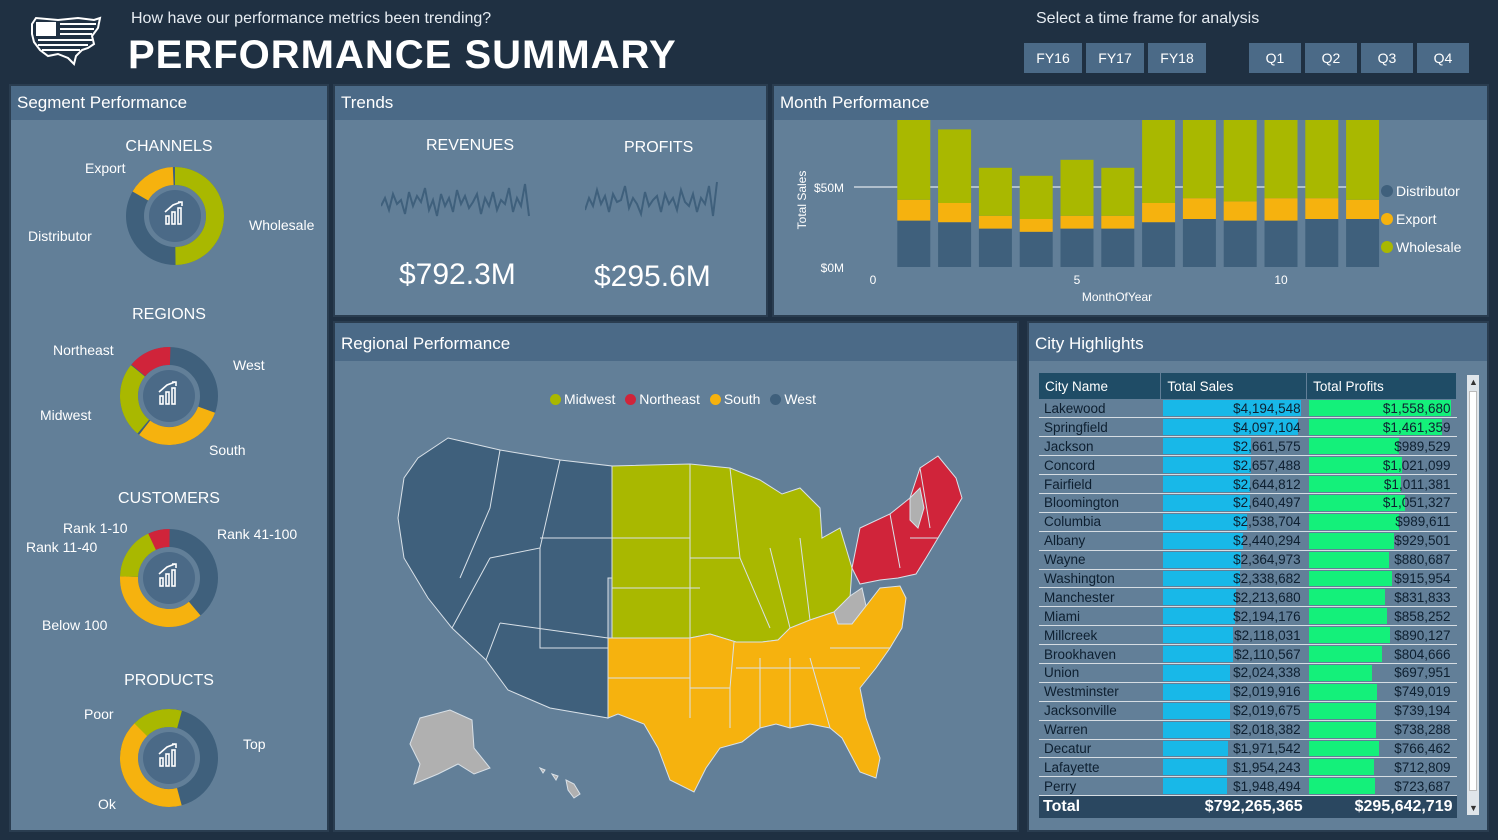 This screenshot has width=1498, height=840. I want to click on scroll-thumb, so click(1473, 591).